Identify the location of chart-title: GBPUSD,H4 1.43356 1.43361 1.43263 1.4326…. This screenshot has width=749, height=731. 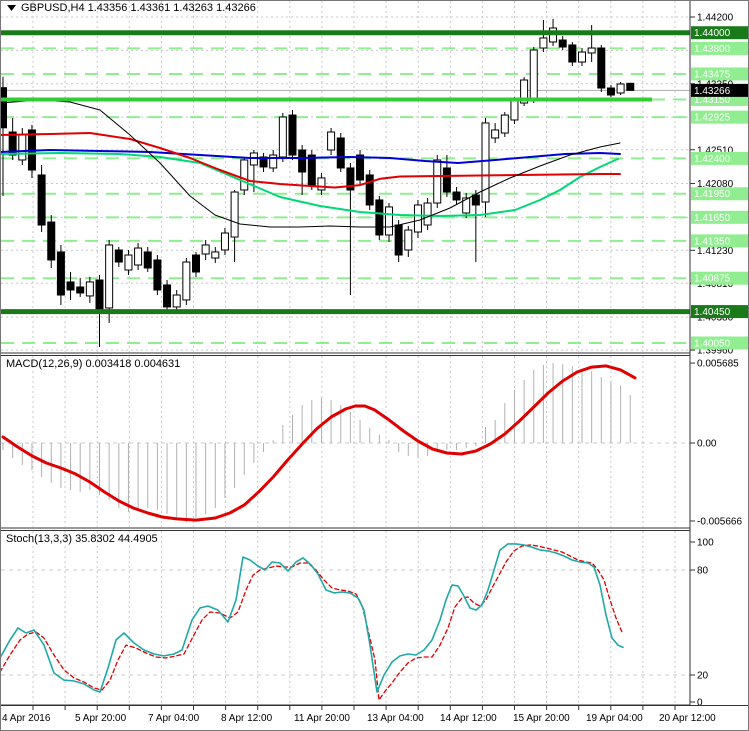
(138, 8).